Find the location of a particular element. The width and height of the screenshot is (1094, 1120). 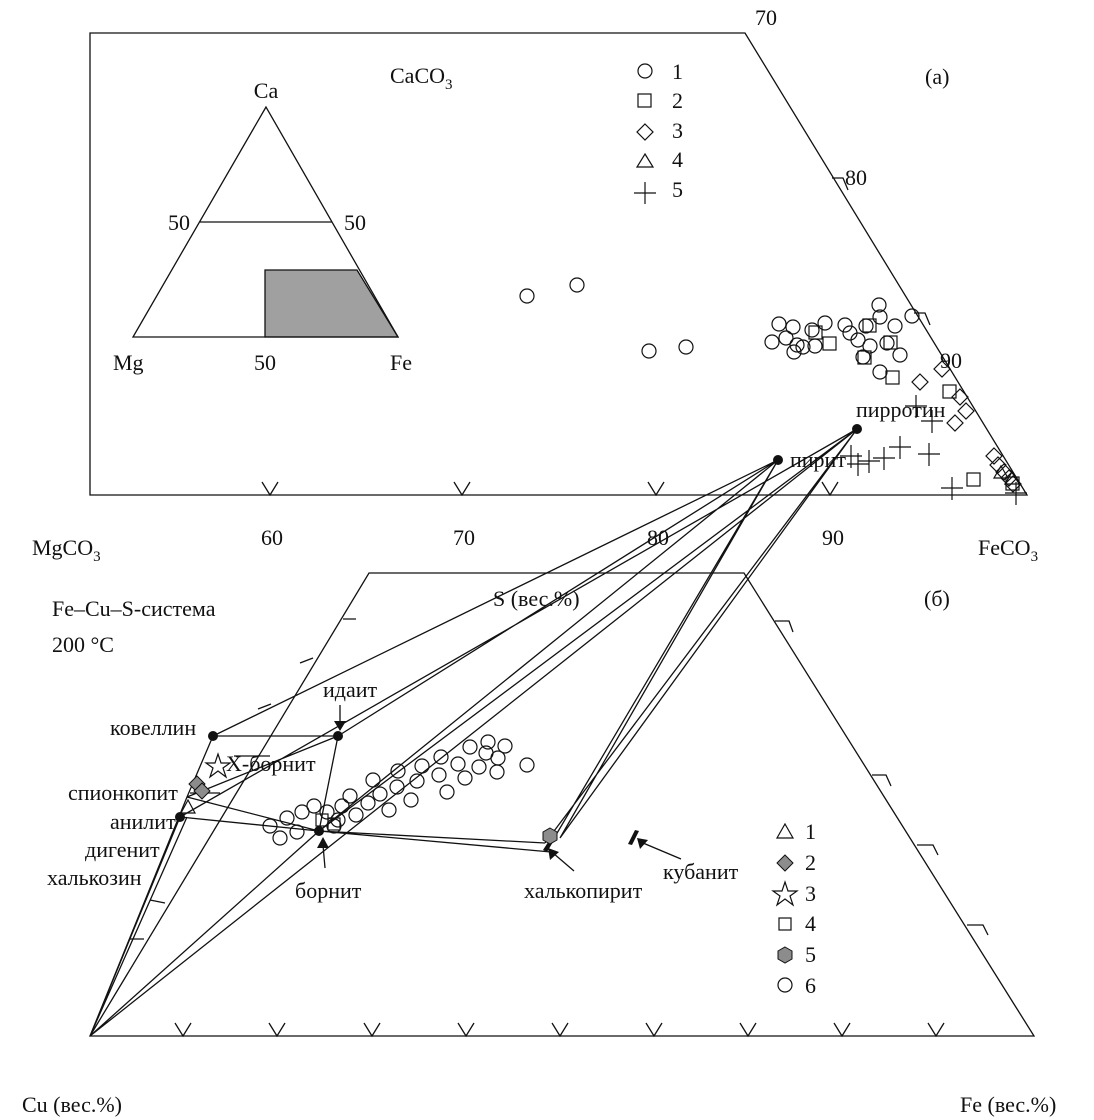

arrow-bornite is located at coordinates (324, 856).